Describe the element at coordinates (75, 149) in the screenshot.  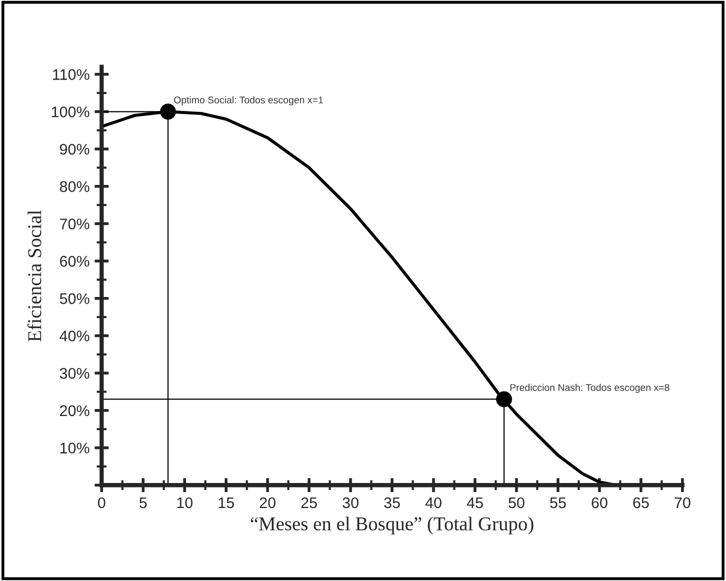
I see `y-tick-label: 90%` at that location.